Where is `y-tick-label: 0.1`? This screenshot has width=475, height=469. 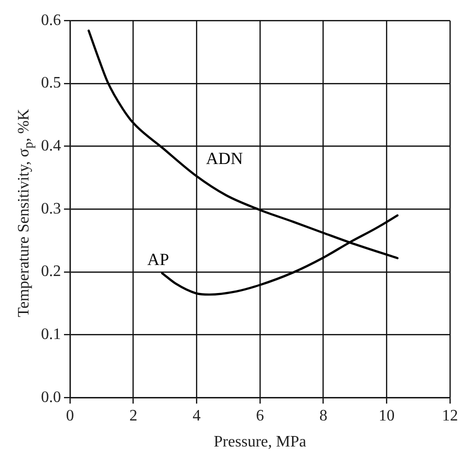
y-tick-label: 0.1 is located at coordinates (51, 334).